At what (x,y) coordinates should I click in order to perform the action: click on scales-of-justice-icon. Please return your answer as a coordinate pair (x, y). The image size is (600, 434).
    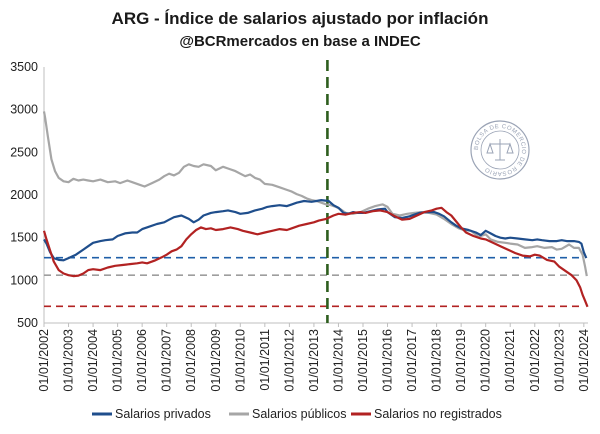
    Looking at the image, I should click on (500, 150).